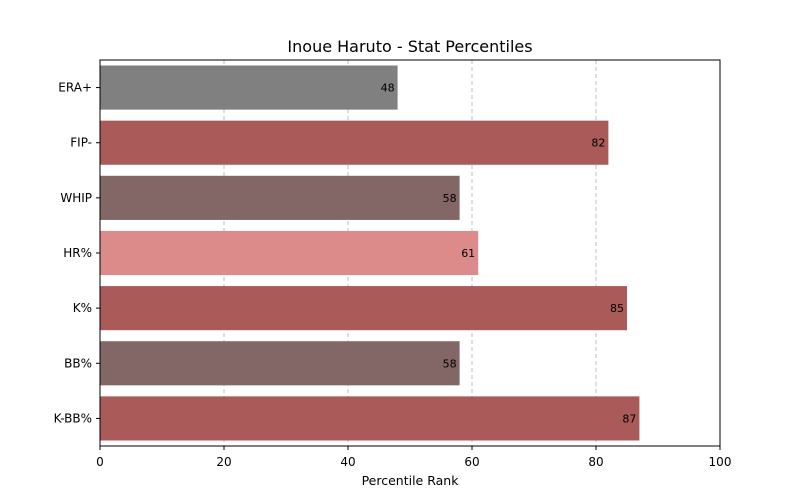  Describe the element at coordinates (82, 308) in the screenshot. I see `y-tick-label: K%` at that location.